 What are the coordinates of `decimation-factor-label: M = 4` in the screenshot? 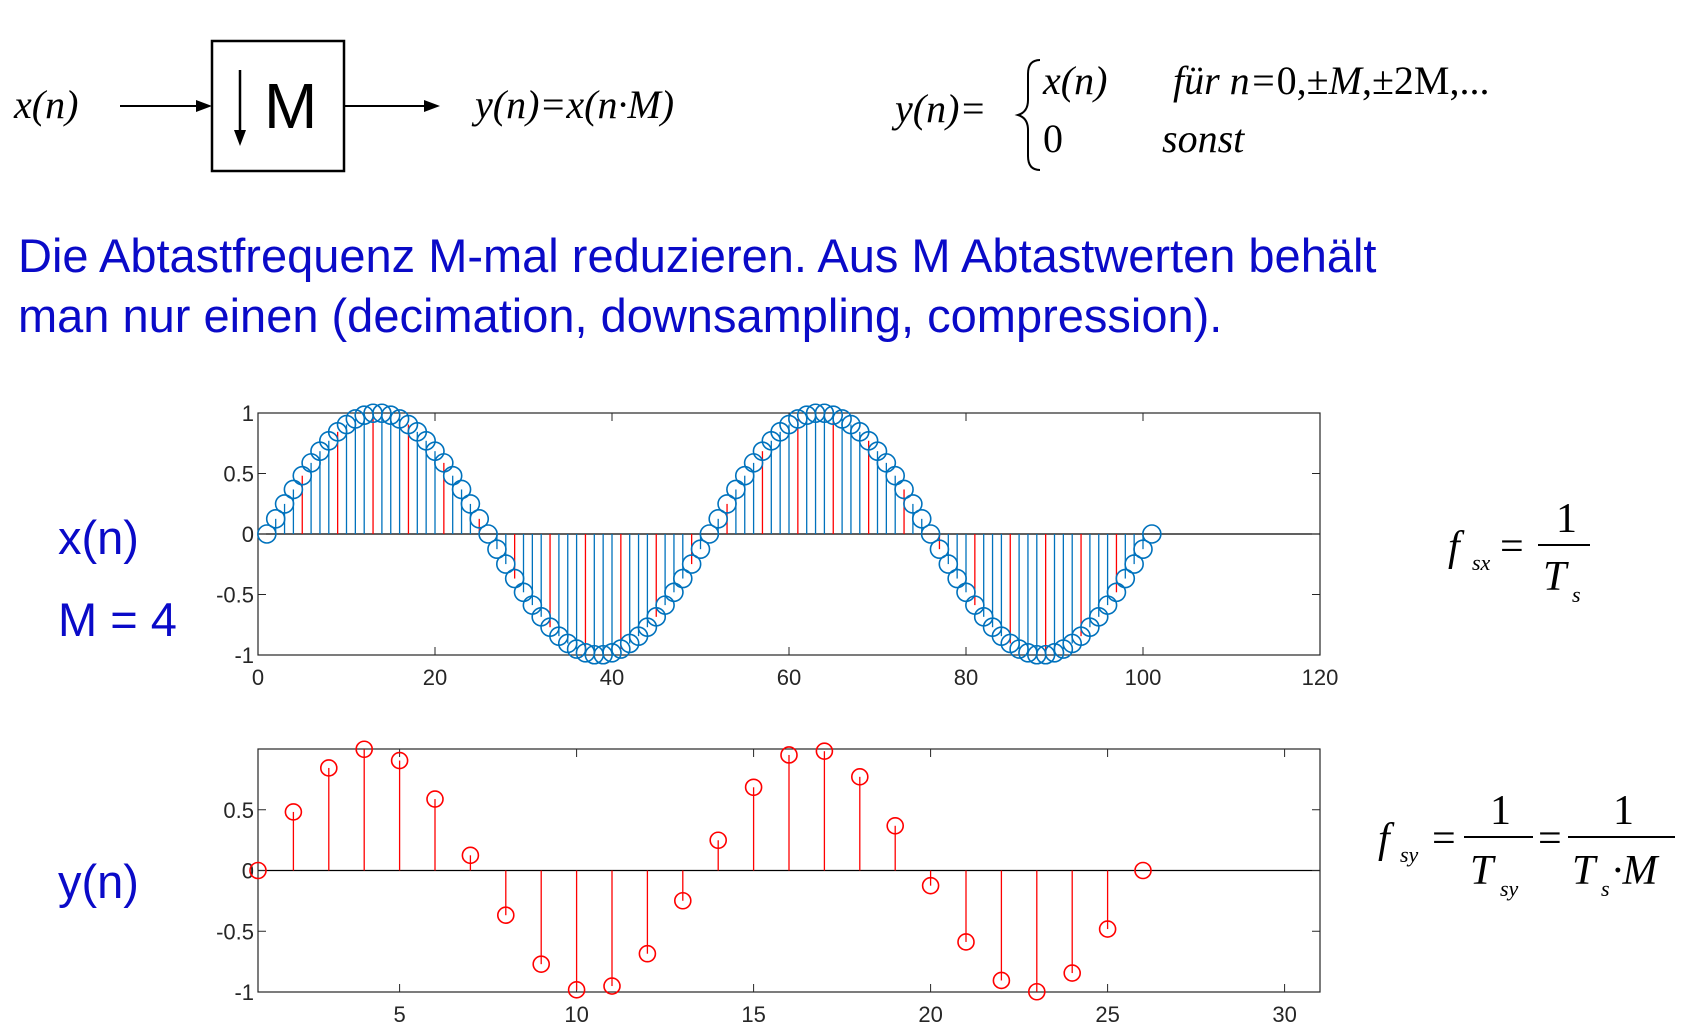 It's located at (117, 619).